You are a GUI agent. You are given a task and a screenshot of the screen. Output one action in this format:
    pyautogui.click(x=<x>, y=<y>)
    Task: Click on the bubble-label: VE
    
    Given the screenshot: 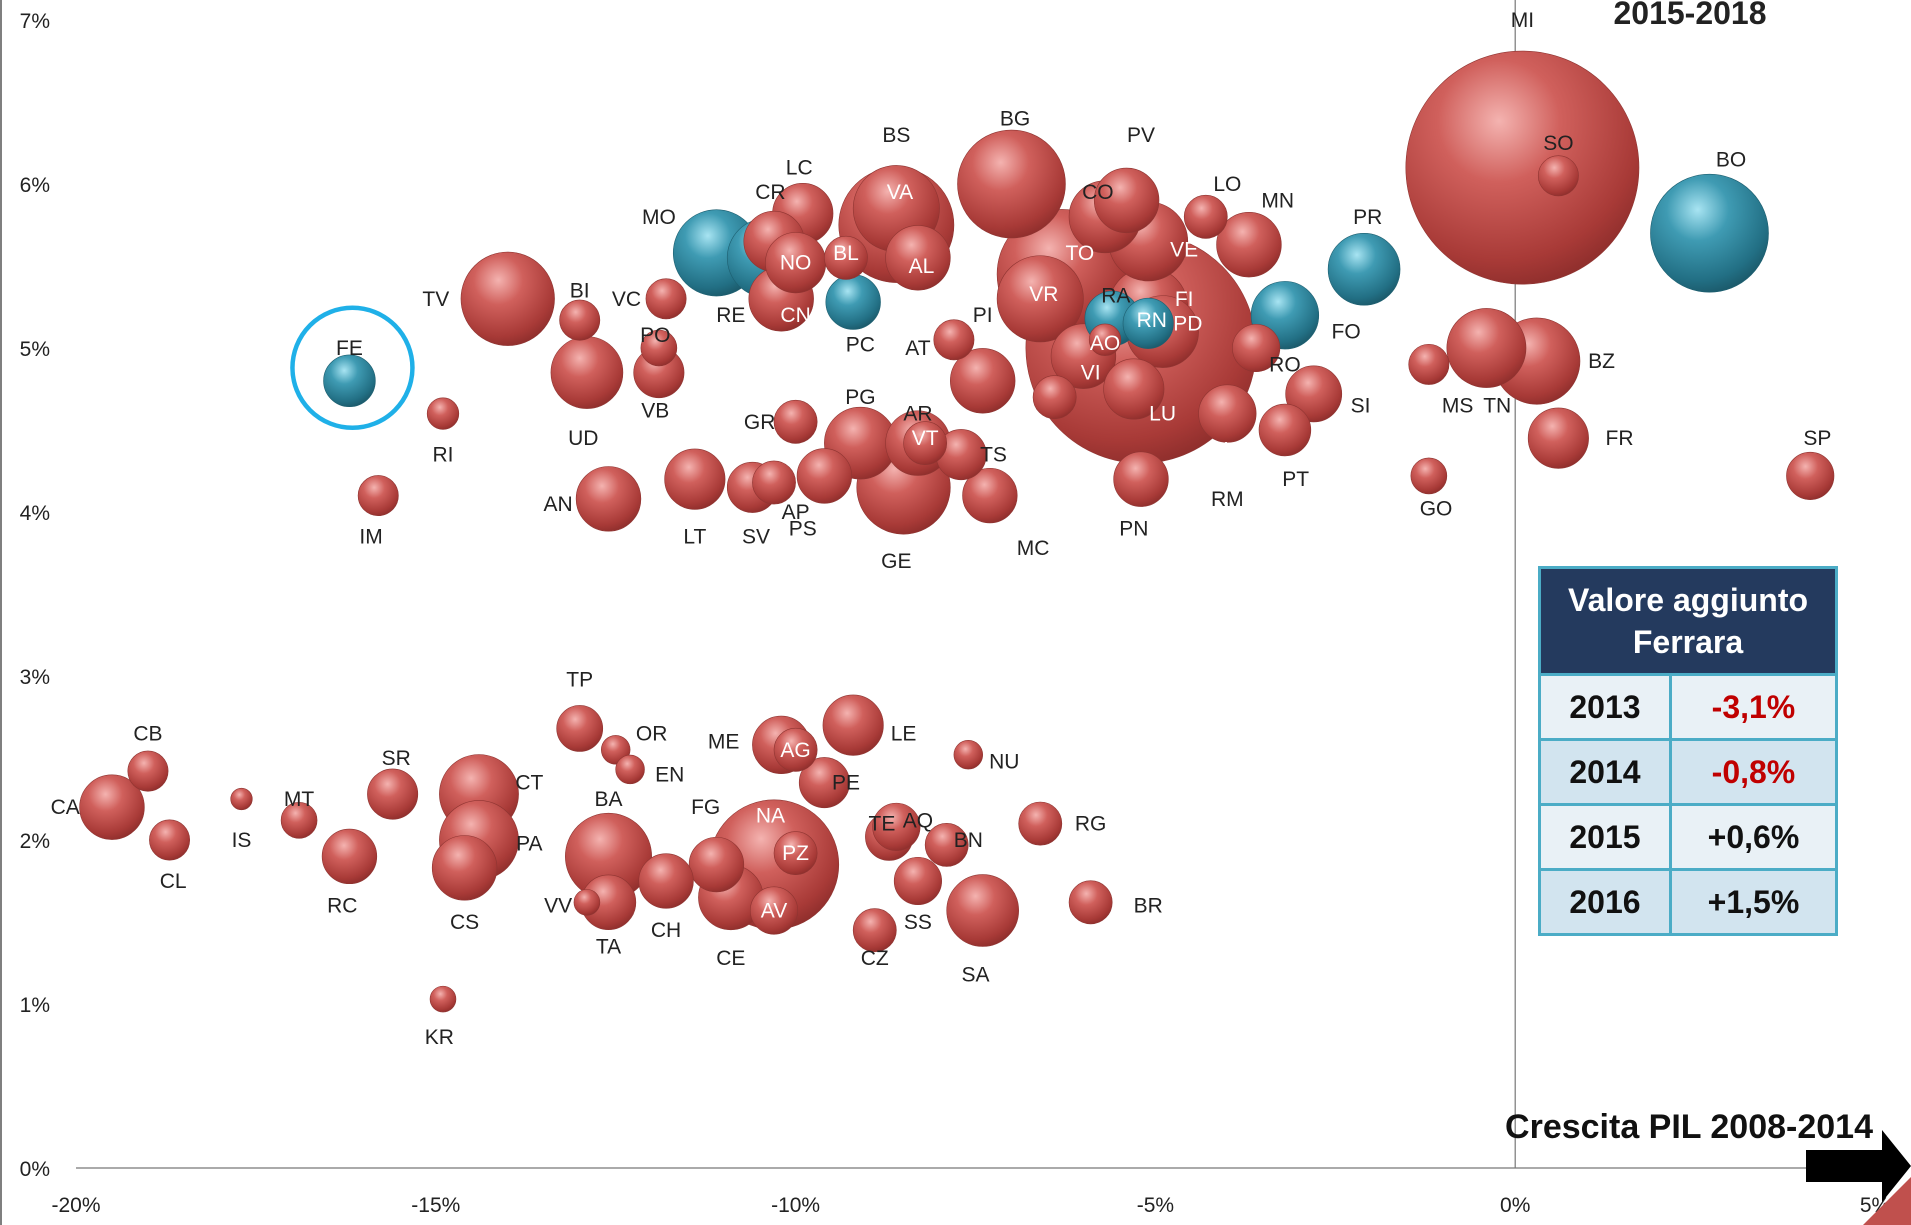 What is the action you would take?
    pyautogui.click(x=1184, y=250)
    